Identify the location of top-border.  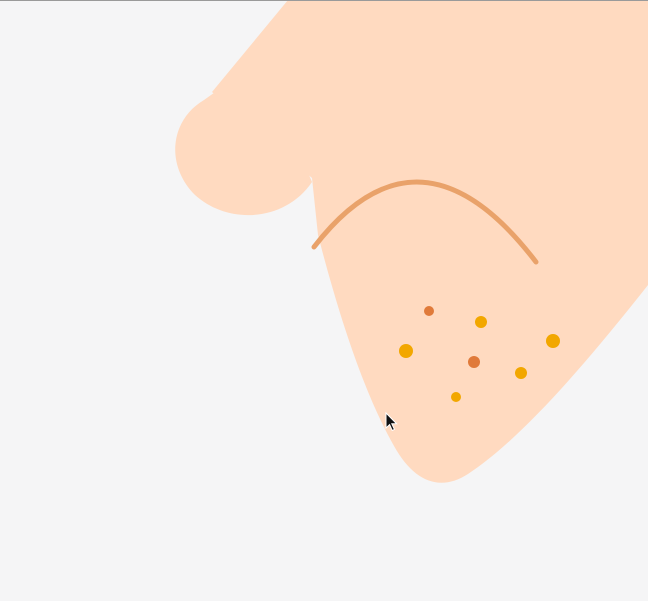
(324, 0).